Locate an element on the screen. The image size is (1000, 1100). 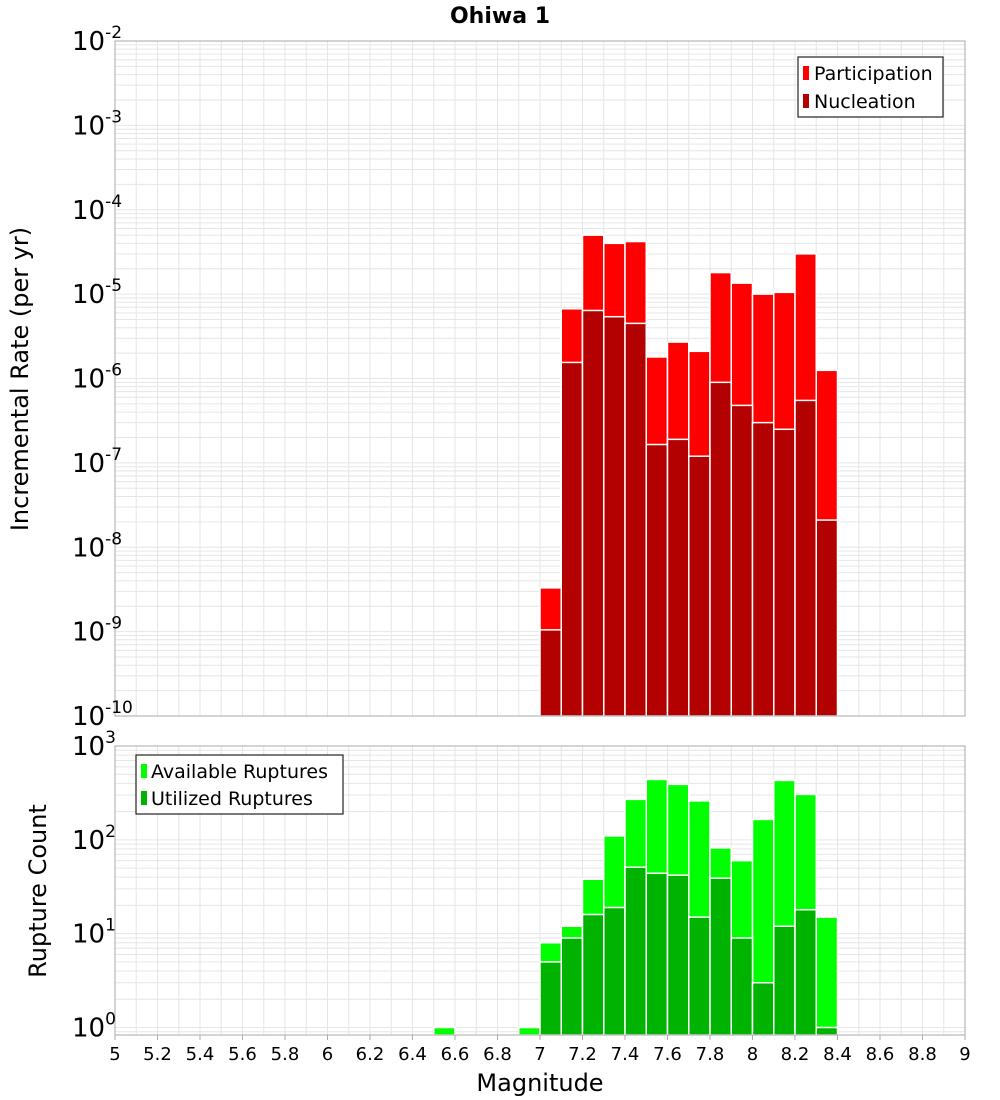
x-tick-label: 6.2 is located at coordinates (370, 1054).